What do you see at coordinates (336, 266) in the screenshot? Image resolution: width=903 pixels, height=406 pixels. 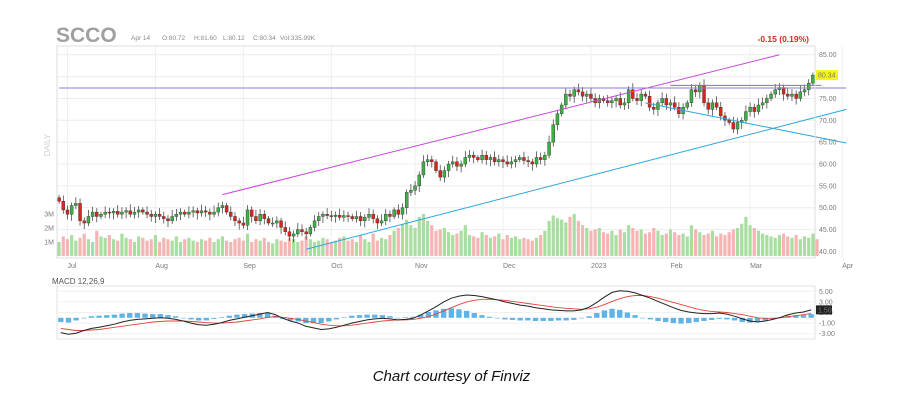 I see `date-tick-label: Oct` at bounding box center [336, 266].